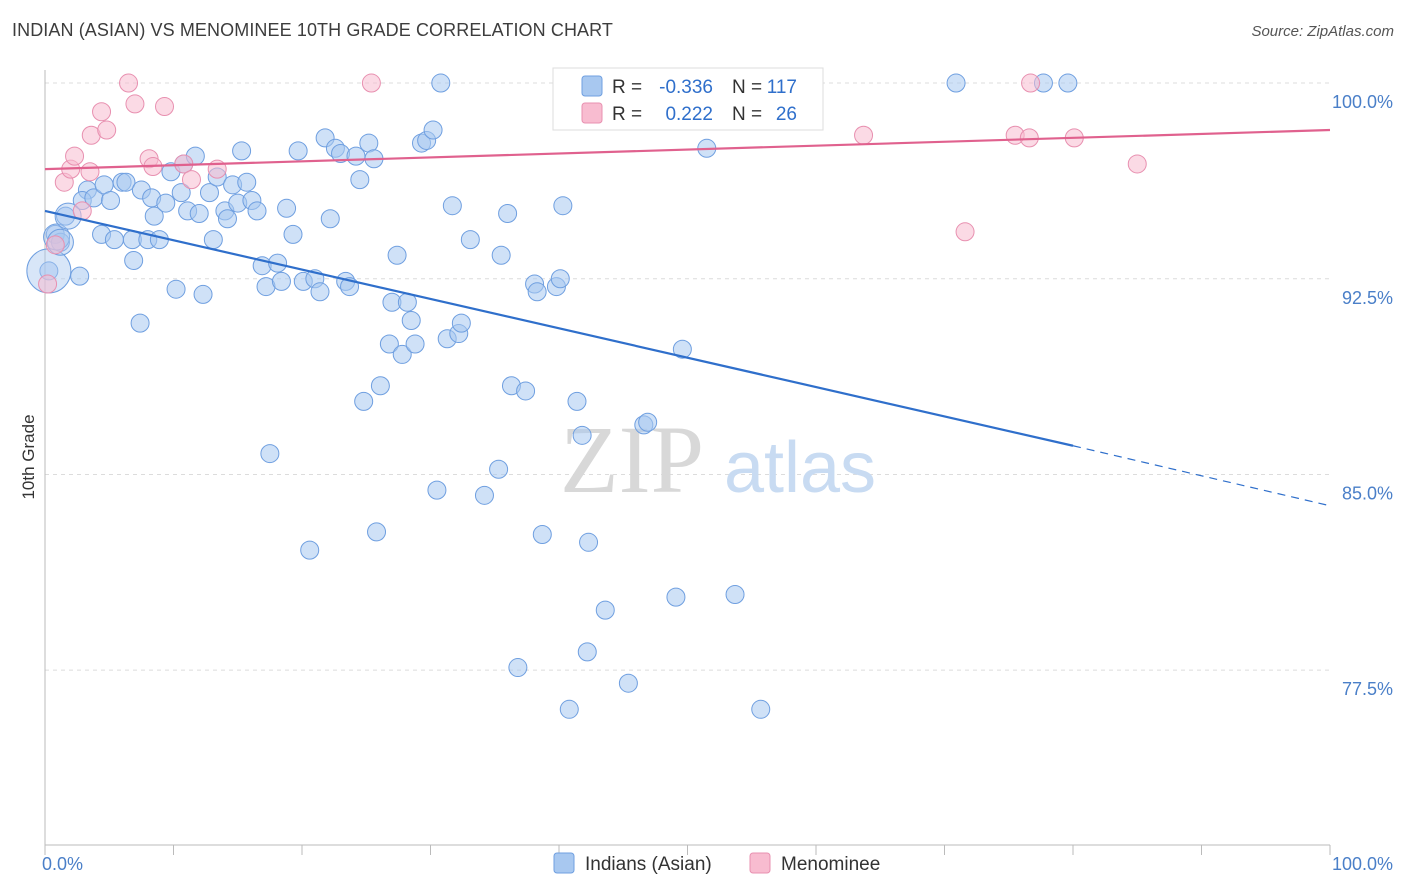 The width and height of the screenshot is (1406, 892). I want to click on legend-n-value: 26, so click(786, 114).